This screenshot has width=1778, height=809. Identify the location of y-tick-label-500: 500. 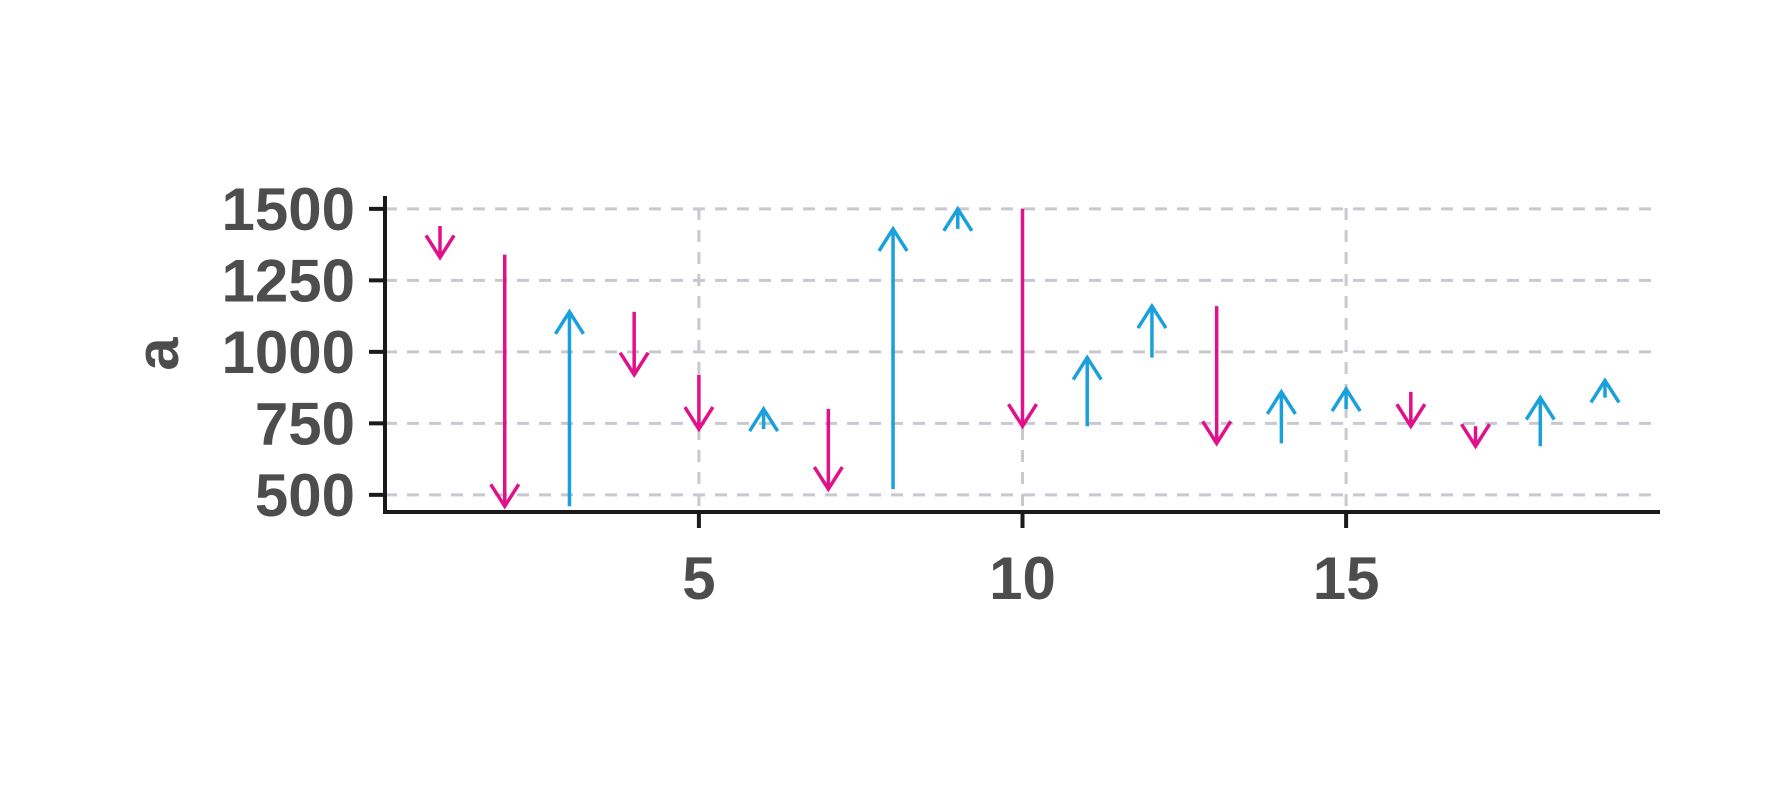
(305, 495).